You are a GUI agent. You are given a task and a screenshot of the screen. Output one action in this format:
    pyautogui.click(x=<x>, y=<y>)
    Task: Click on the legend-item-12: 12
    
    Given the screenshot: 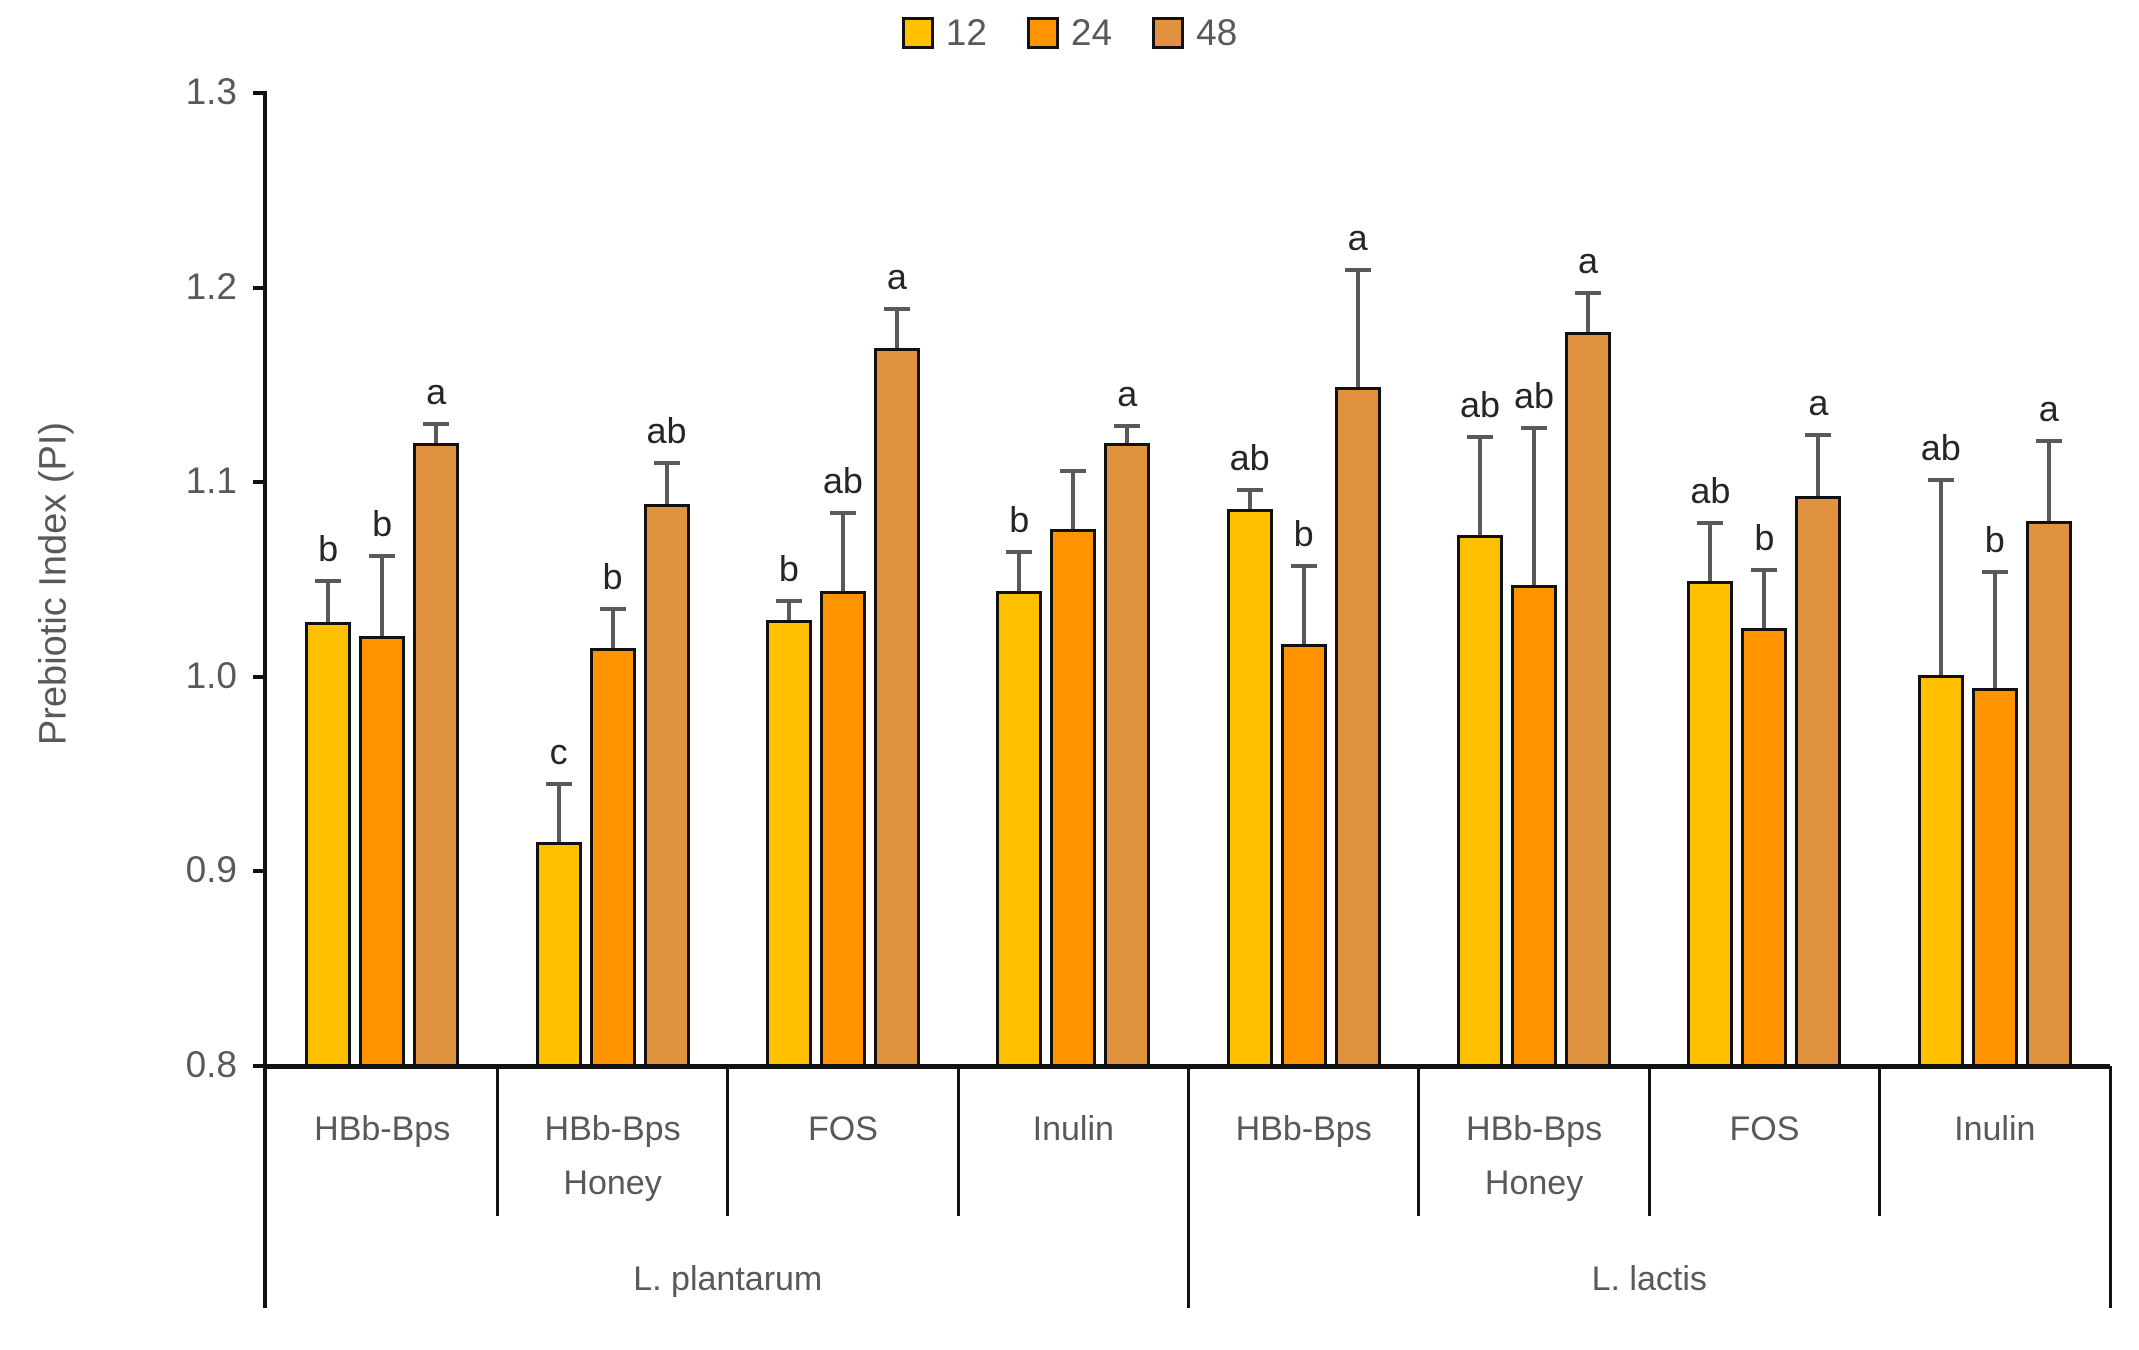 What is the action you would take?
    pyautogui.click(x=944, y=32)
    